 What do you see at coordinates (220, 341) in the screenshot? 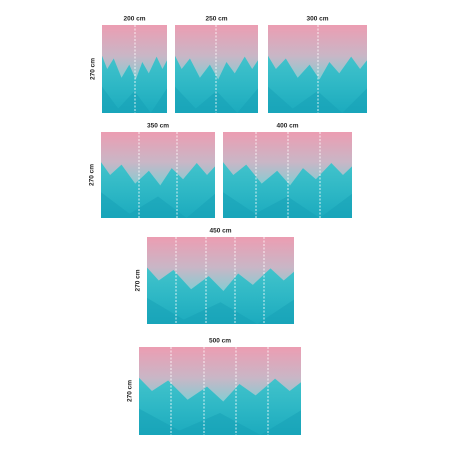
I see `width-label: 500 cm` at bounding box center [220, 341].